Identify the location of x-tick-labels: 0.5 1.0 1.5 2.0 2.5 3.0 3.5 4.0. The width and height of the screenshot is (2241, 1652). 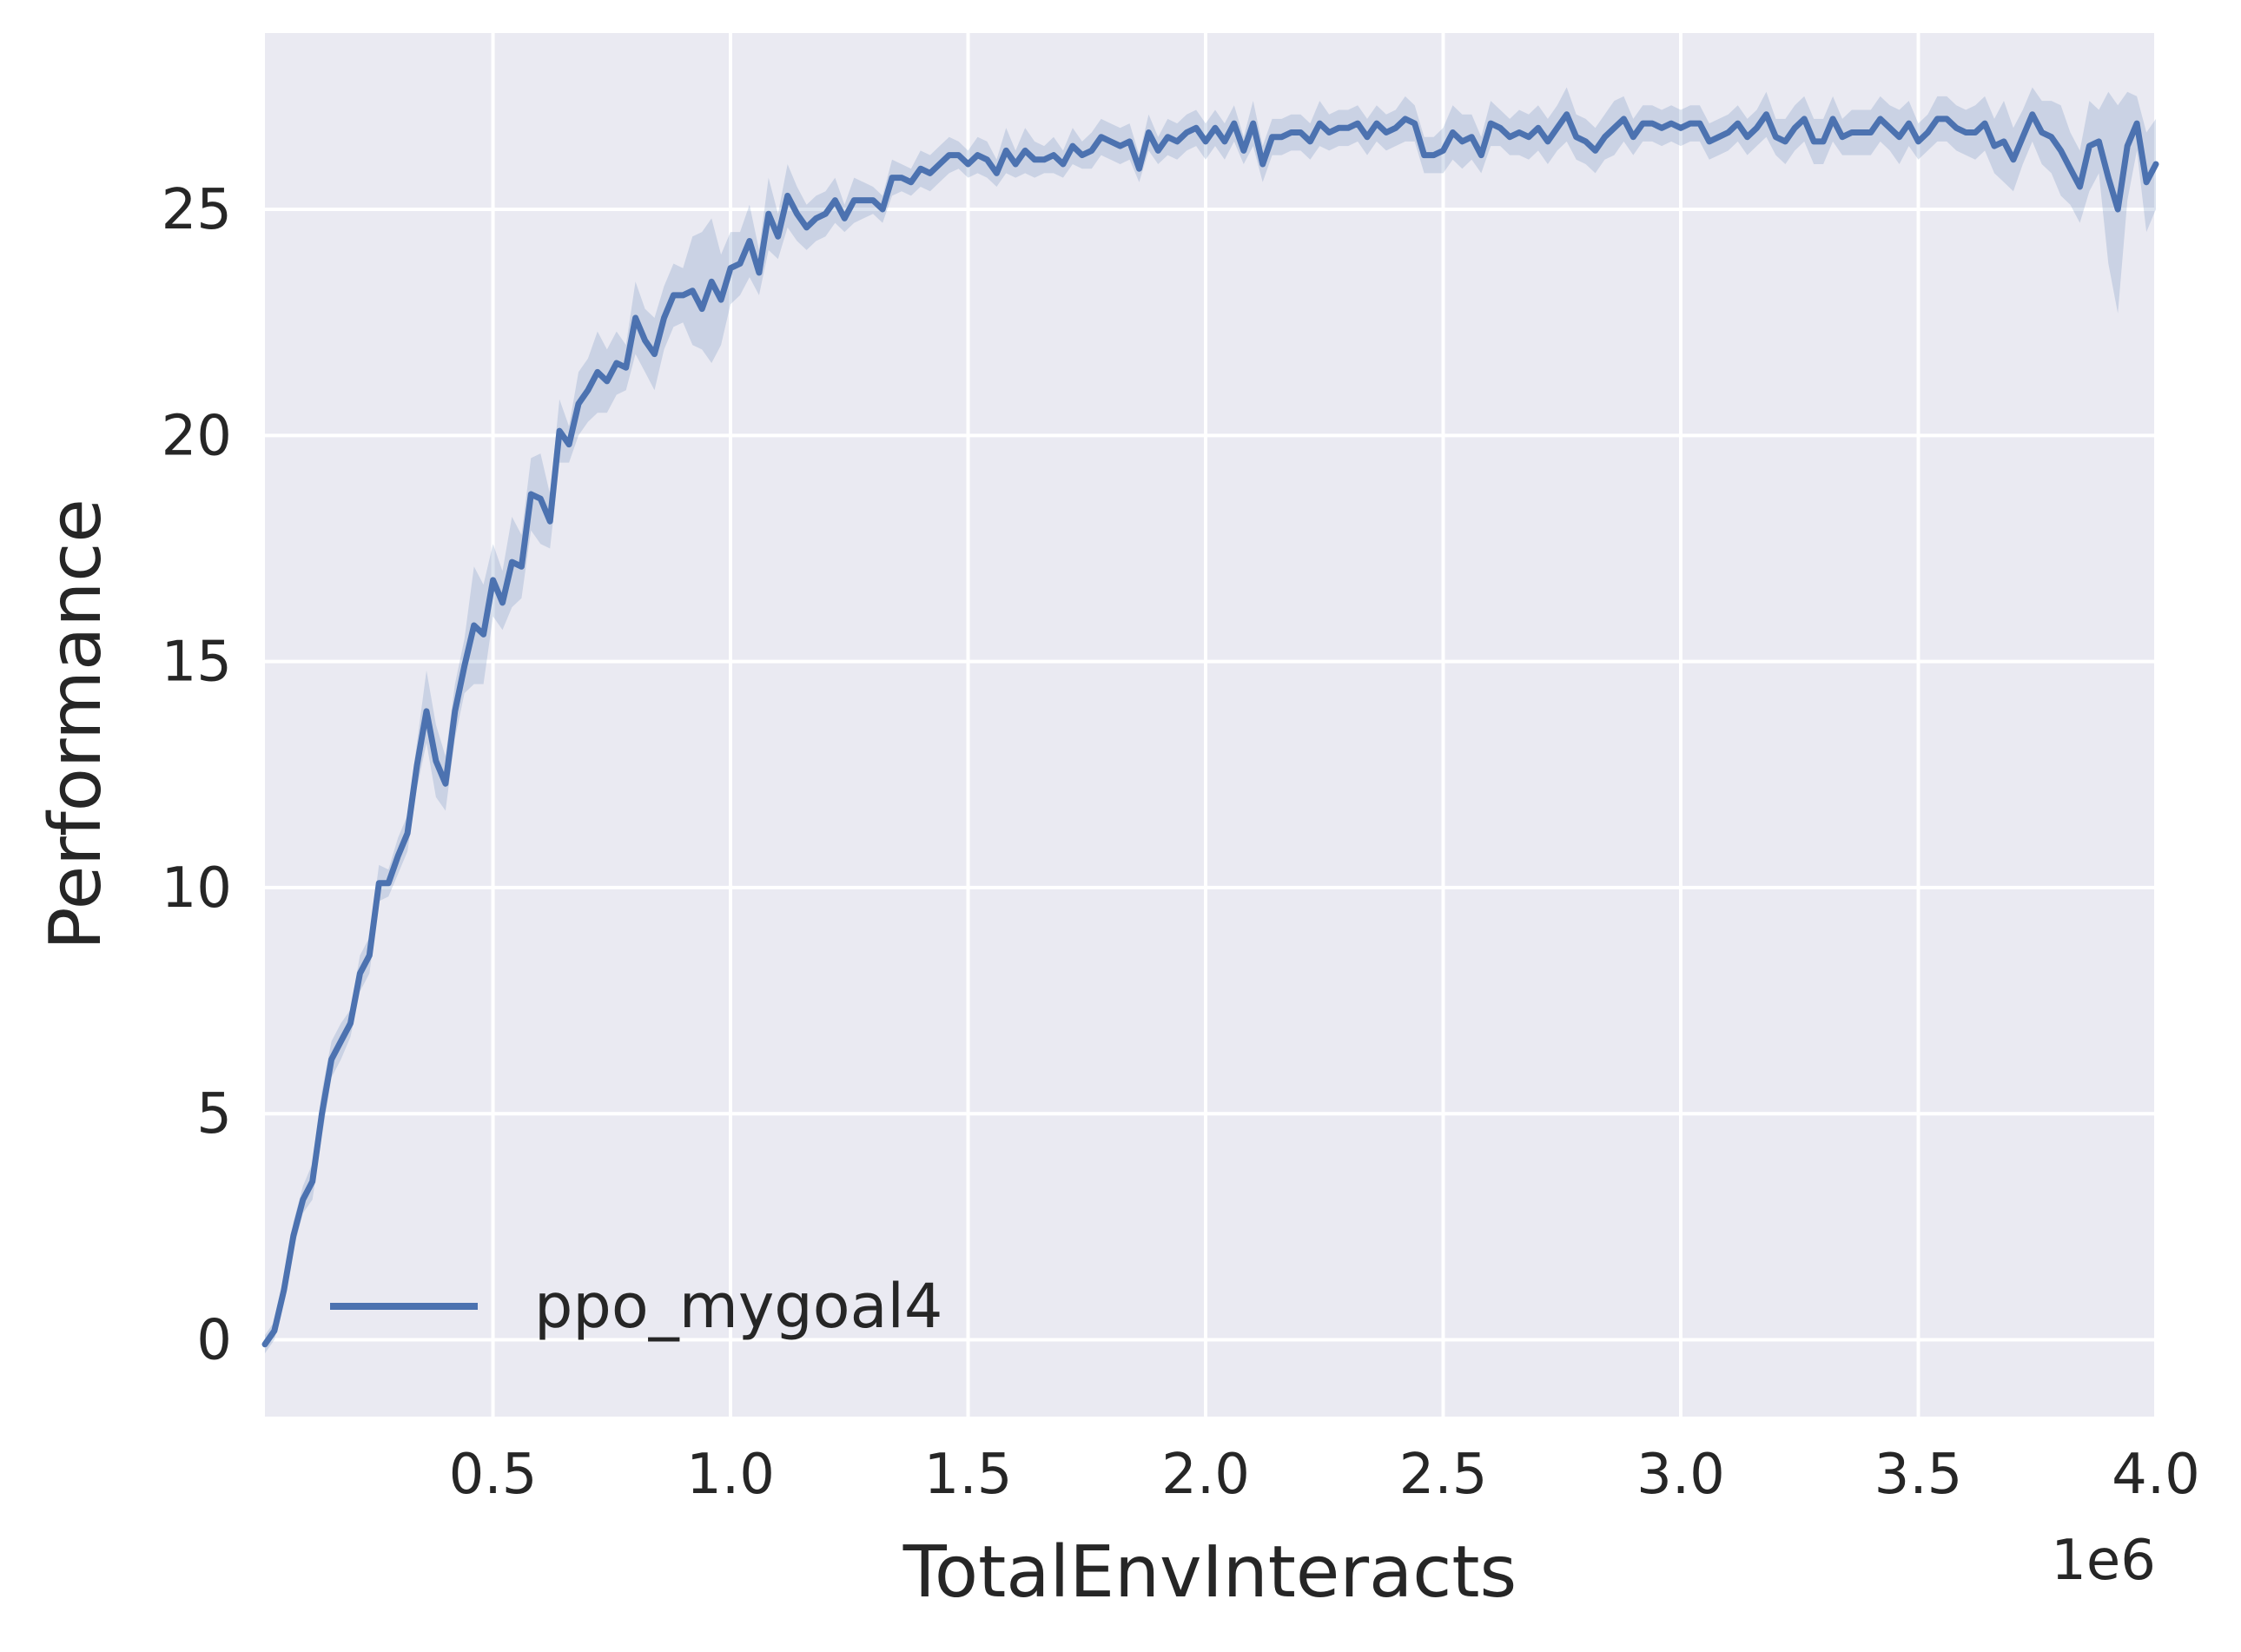
(1325, 1475).